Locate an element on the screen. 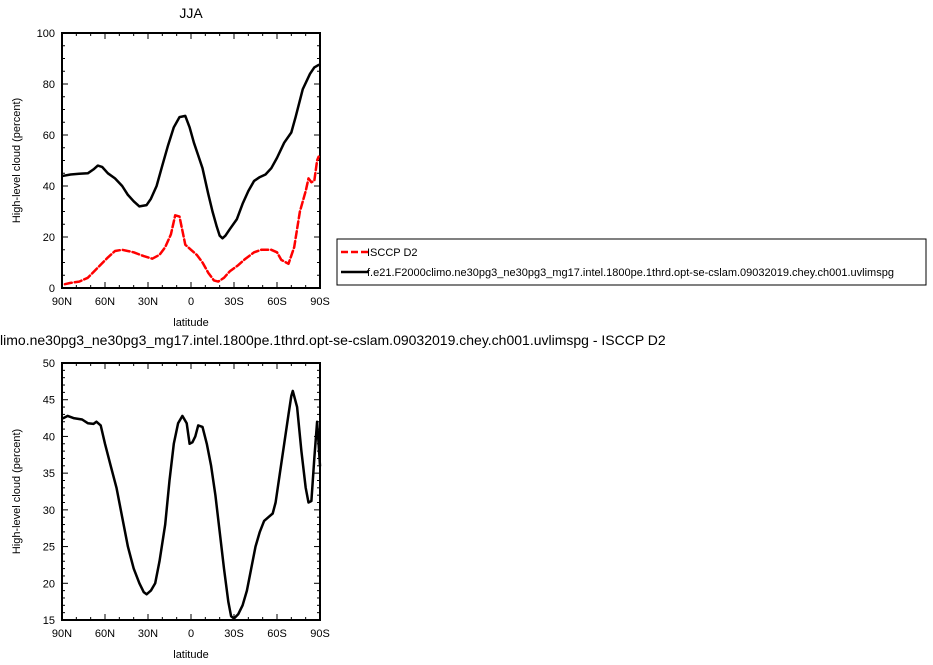  bottom-chart-plot-area is located at coordinates (191, 491).